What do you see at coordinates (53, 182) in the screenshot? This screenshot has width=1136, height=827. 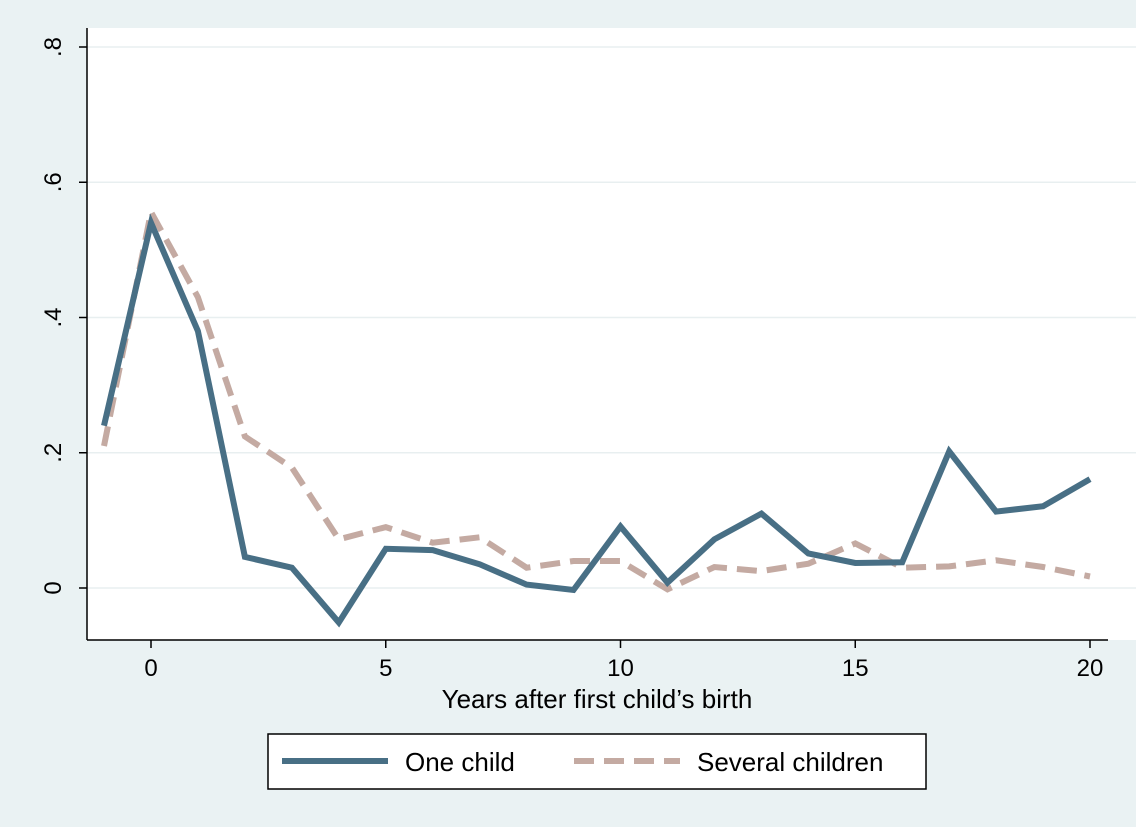 I see `y-tick-label: .6` at bounding box center [53, 182].